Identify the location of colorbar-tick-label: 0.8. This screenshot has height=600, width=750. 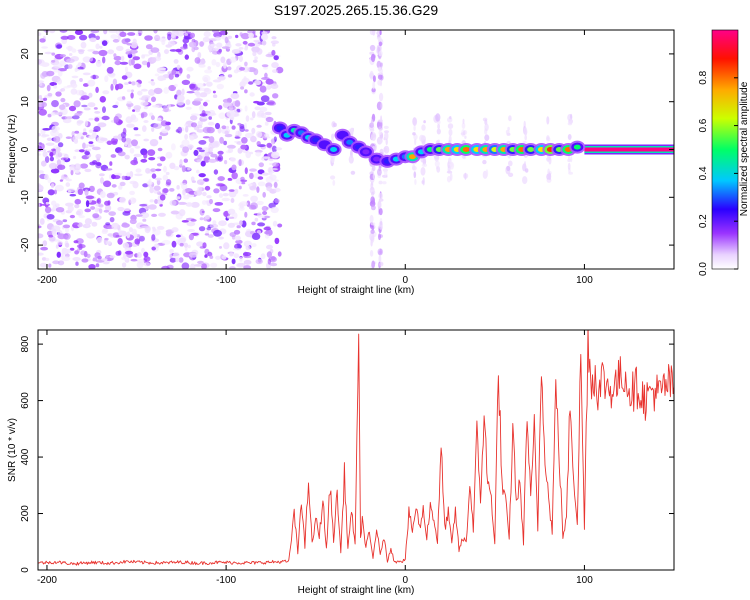
(703, 77).